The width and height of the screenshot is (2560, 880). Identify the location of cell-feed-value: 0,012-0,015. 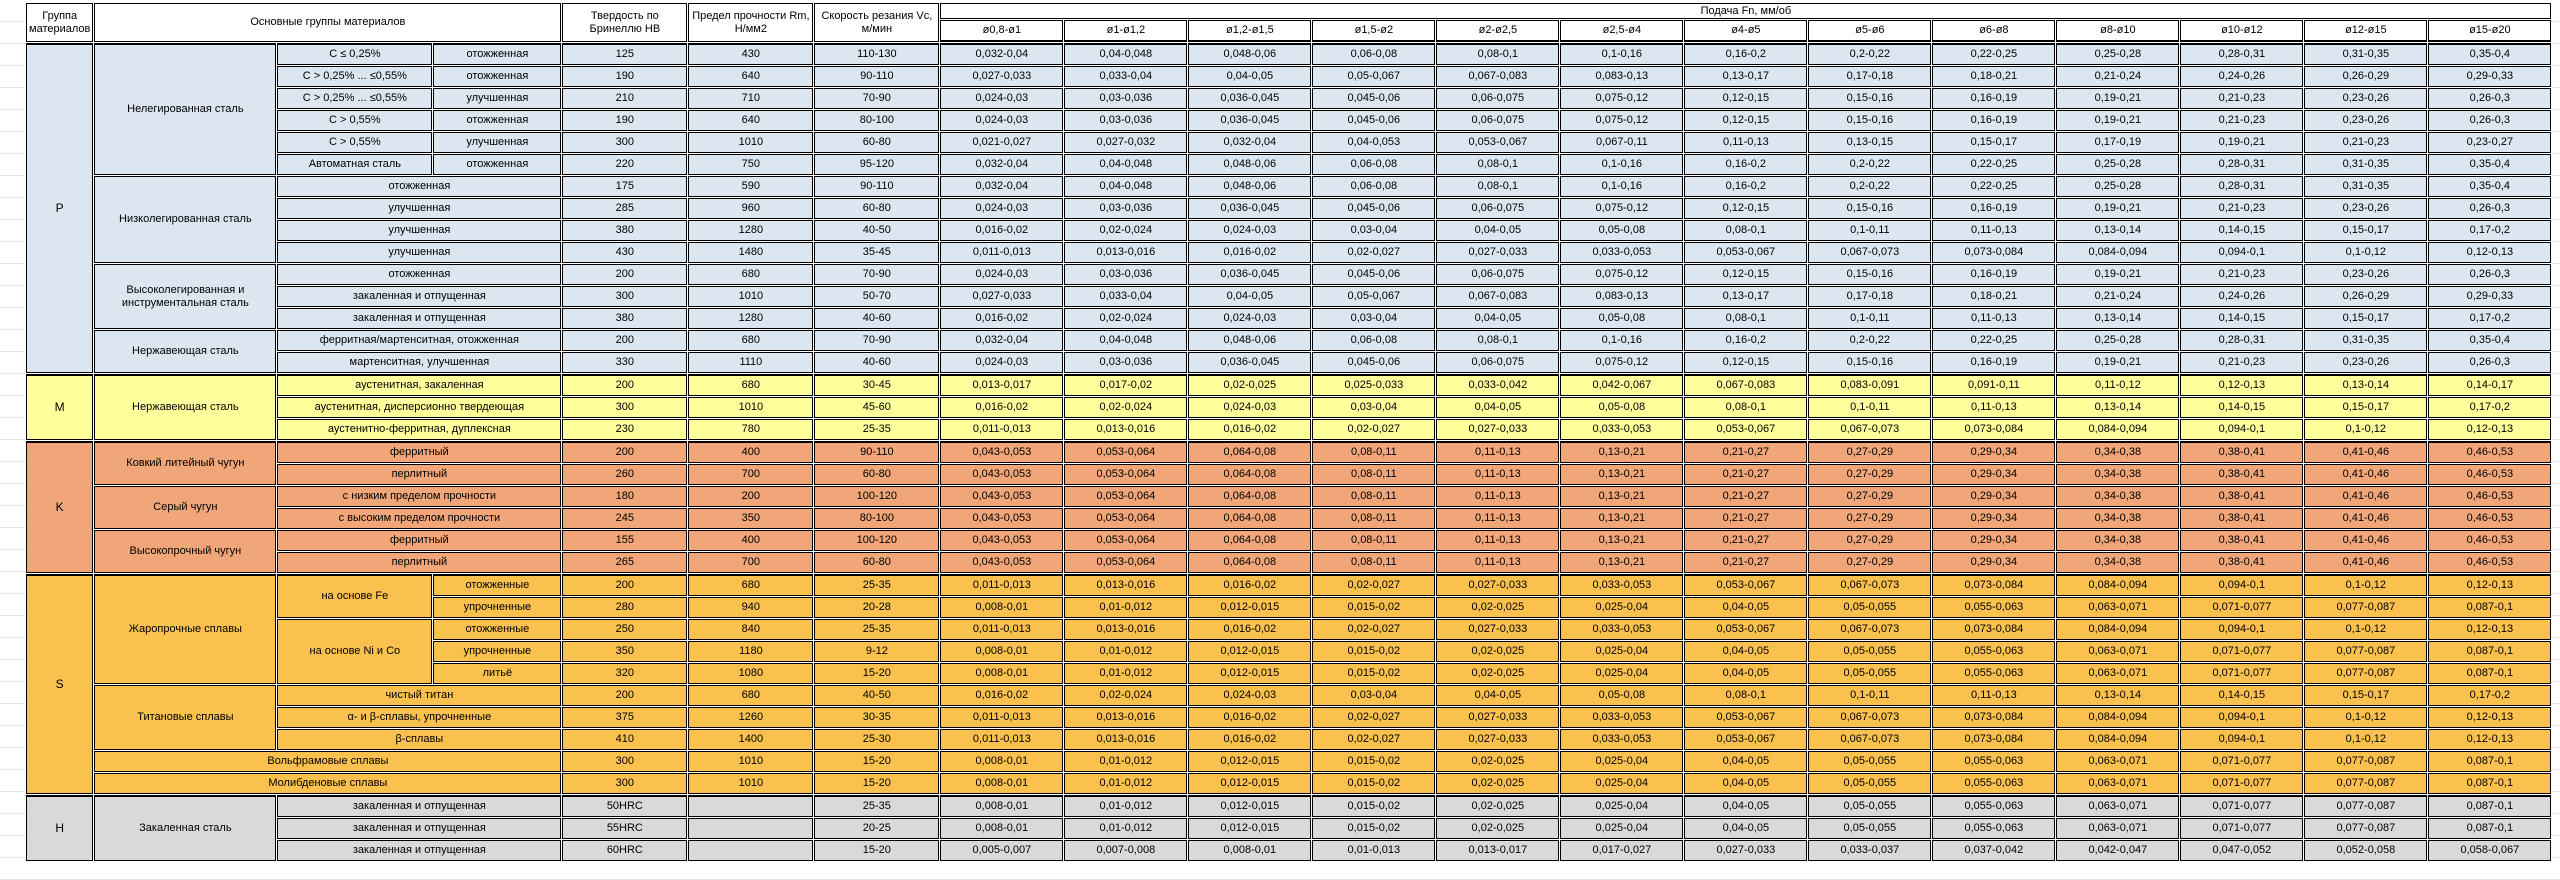
(1250, 673).